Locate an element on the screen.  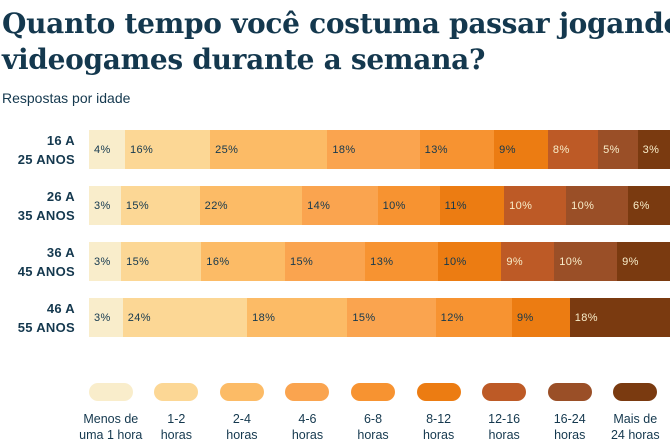
age-group-label-line: 25 ANOS is located at coordinates (46, 159).